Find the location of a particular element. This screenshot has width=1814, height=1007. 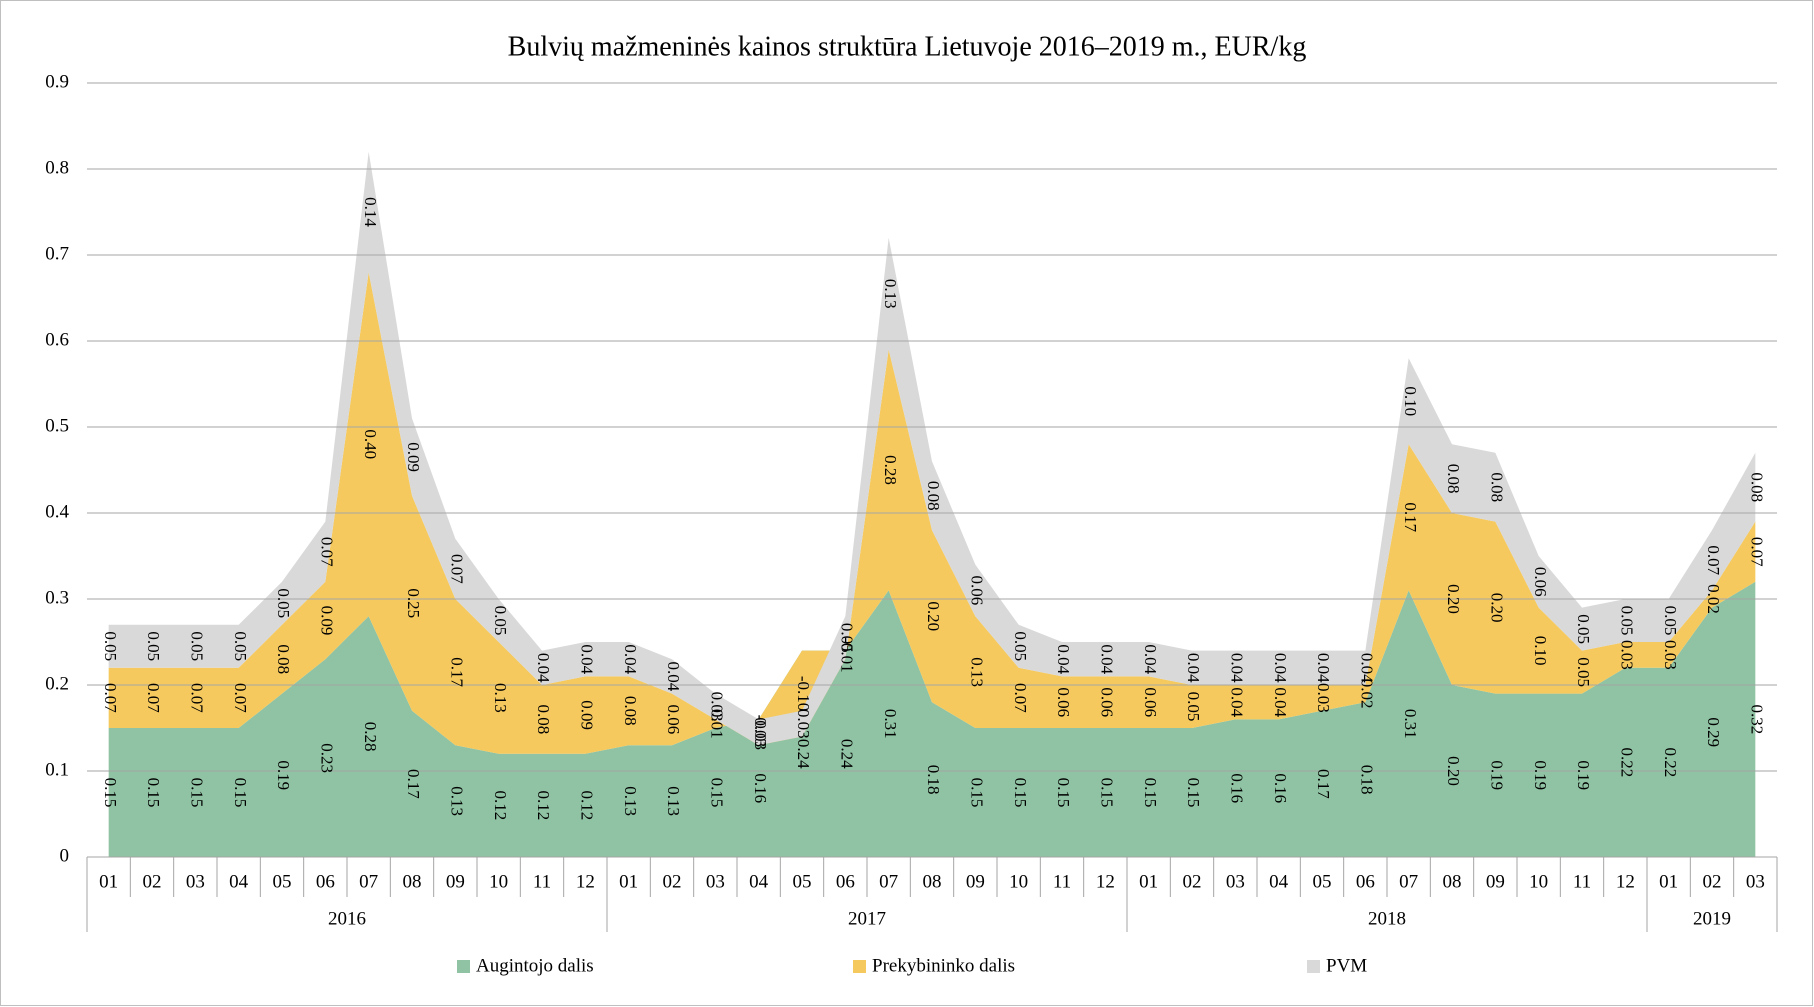

x-tick-label: 06 is located at coordinates (845, 881).